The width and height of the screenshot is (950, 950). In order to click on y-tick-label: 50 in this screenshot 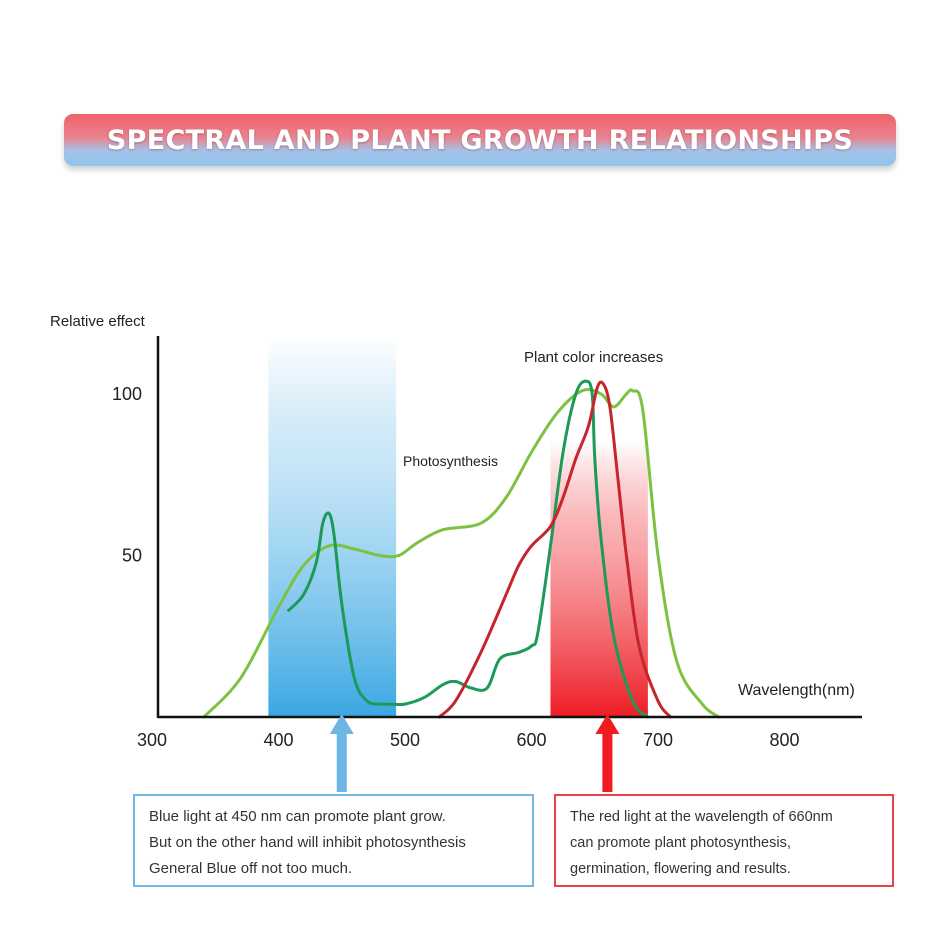, I will do `click(132, 556)`.